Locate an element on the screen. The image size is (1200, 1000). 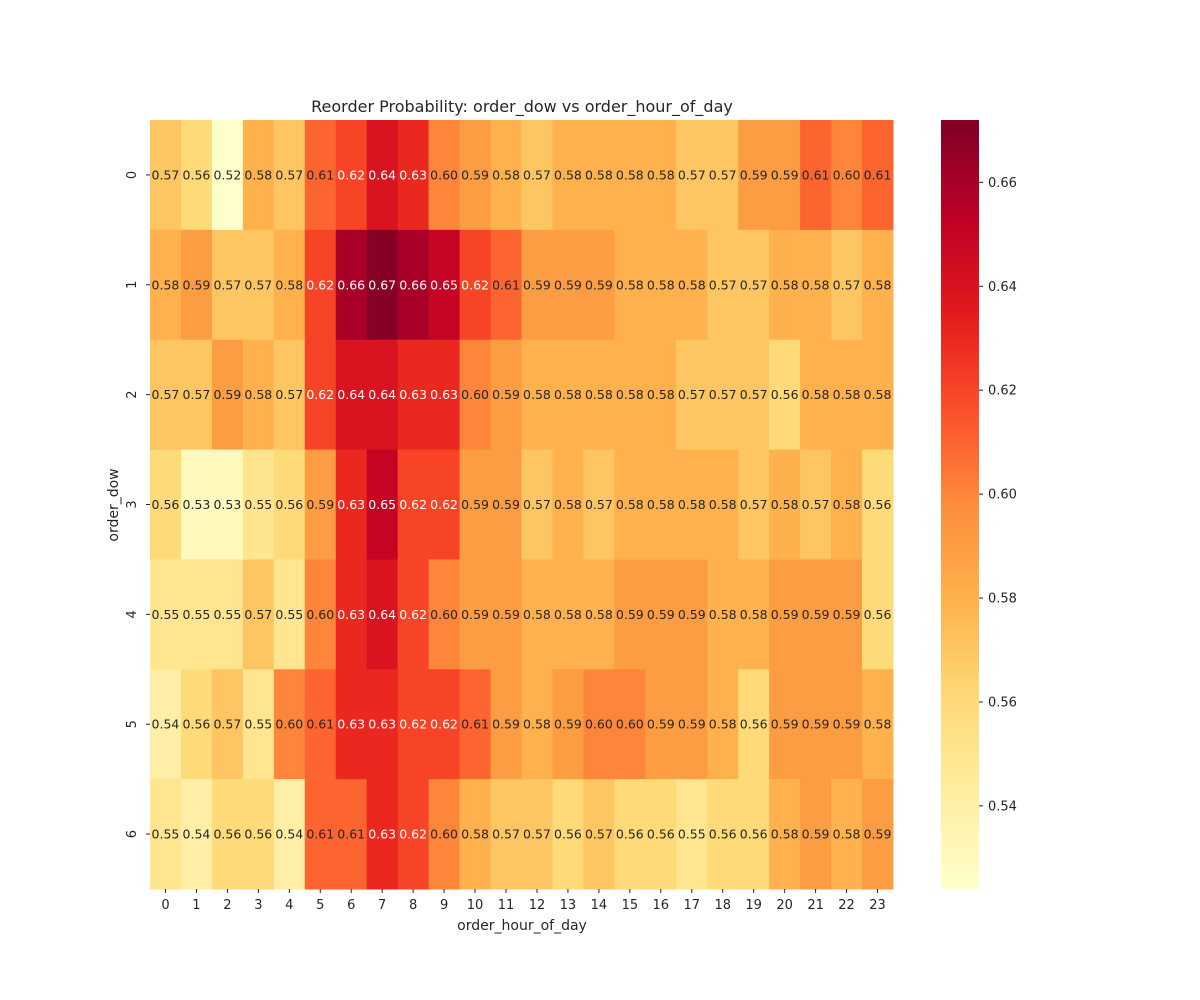
cell-value-label: 0.54 is located at coordinates (166, 724).